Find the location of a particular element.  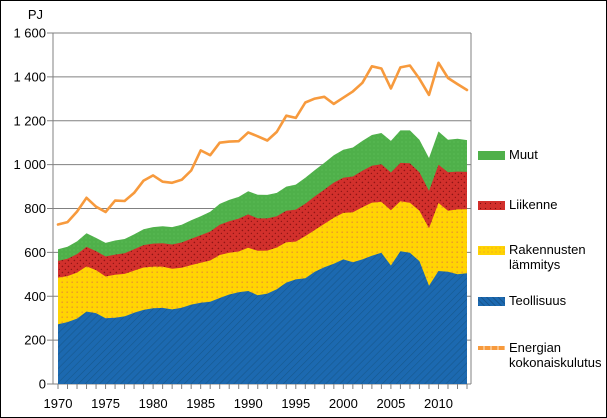

legend-item-muut: Muut is located at coordinates (542, 154).